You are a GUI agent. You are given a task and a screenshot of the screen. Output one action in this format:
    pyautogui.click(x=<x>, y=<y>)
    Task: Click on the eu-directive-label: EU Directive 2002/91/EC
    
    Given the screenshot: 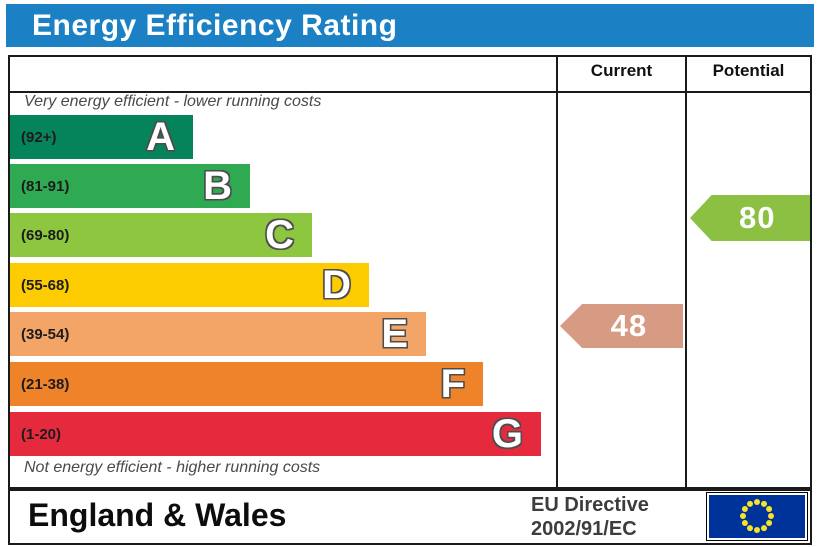 What is the action you would take?
    pyautogui.click(x=613, y=517)
    